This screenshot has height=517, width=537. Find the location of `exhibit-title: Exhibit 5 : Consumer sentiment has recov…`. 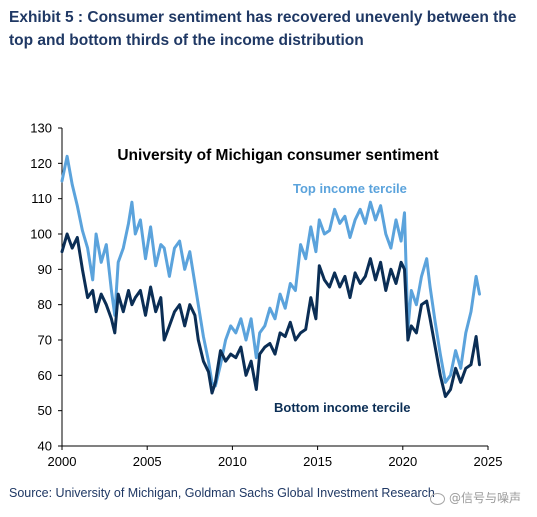

exhibit-title: Exhibit 5 : Consumer sentiment has recov… is located at coordinates (263, 29).